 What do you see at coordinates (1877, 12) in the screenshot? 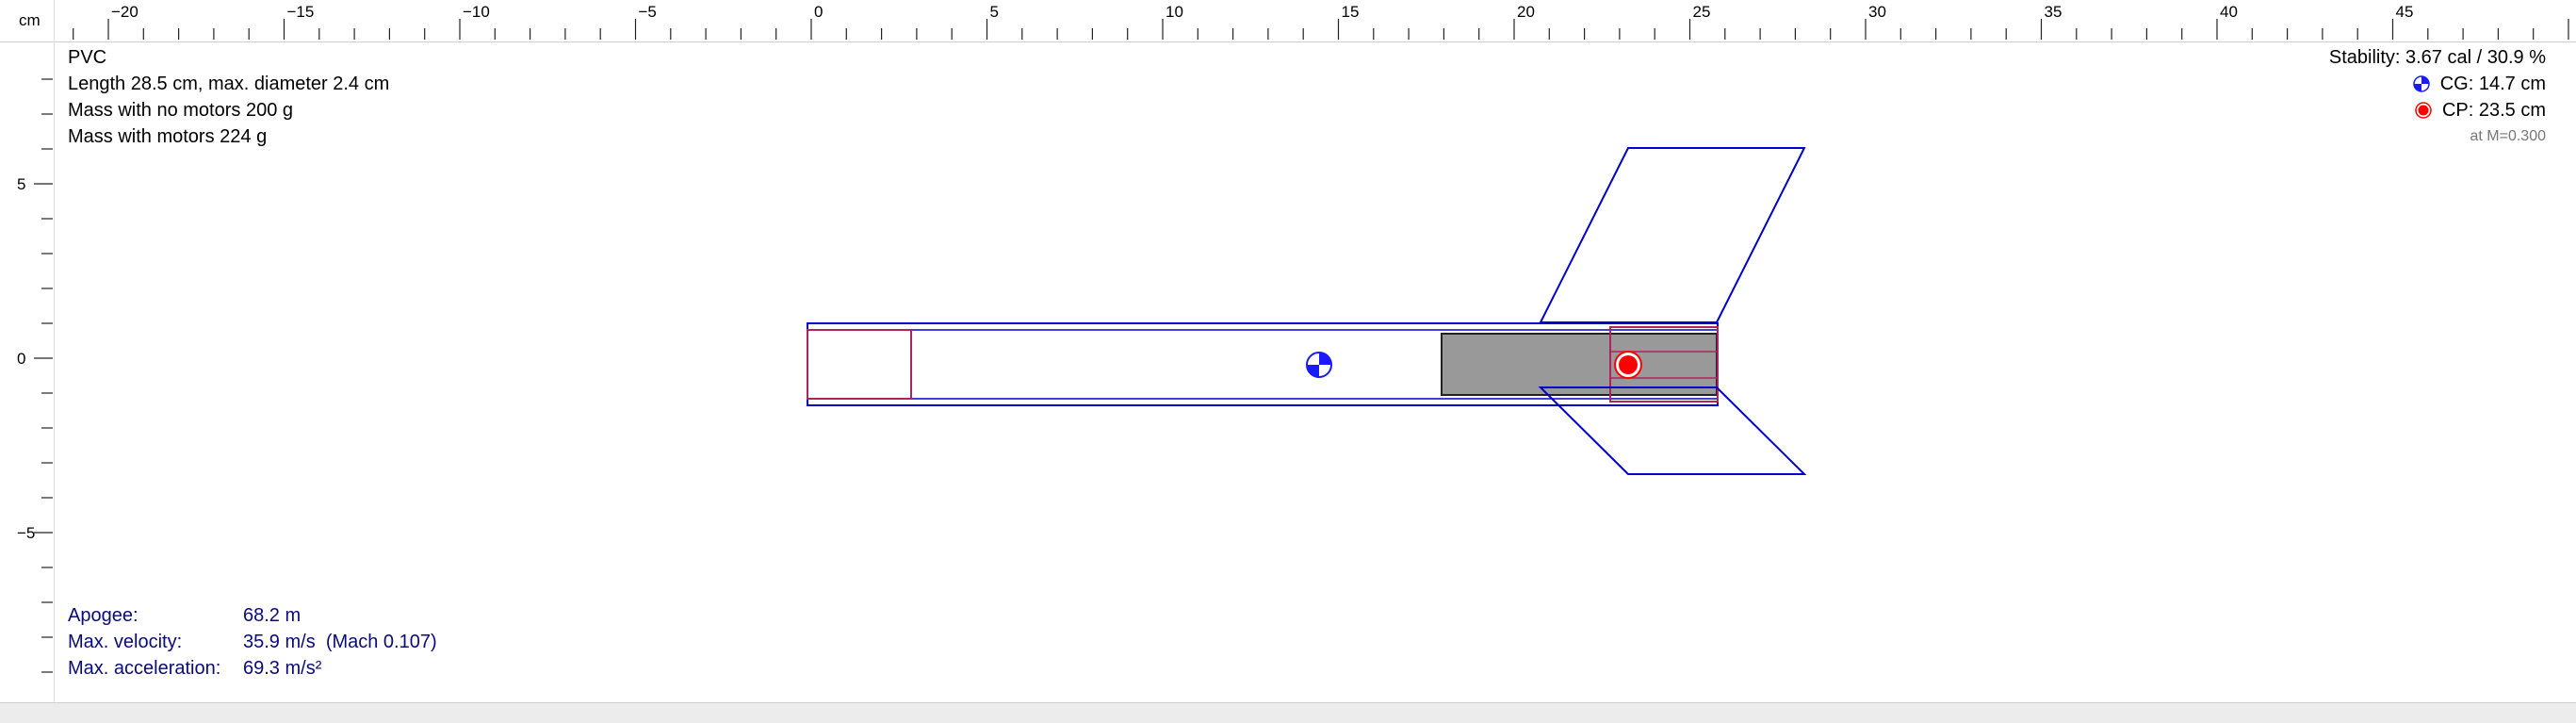
I see `ruler-top-label: 30` at bounding box center [1877, 12].